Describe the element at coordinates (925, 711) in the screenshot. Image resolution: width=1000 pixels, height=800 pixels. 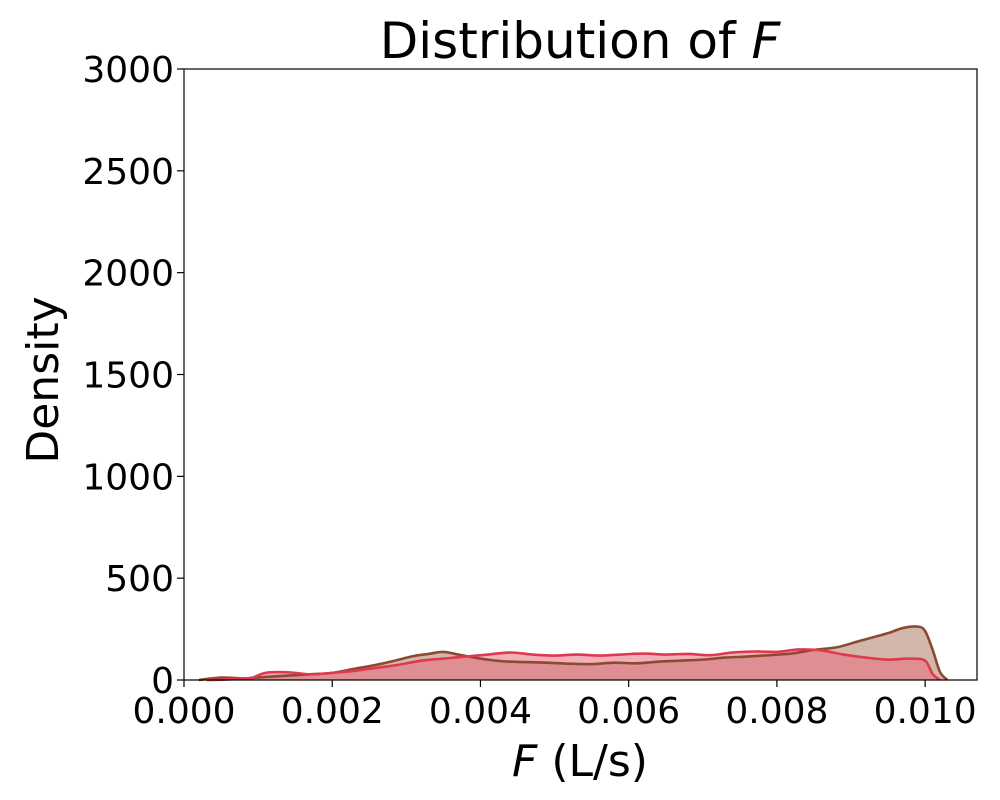
I see `x-tick-label: 0.010` at that location.